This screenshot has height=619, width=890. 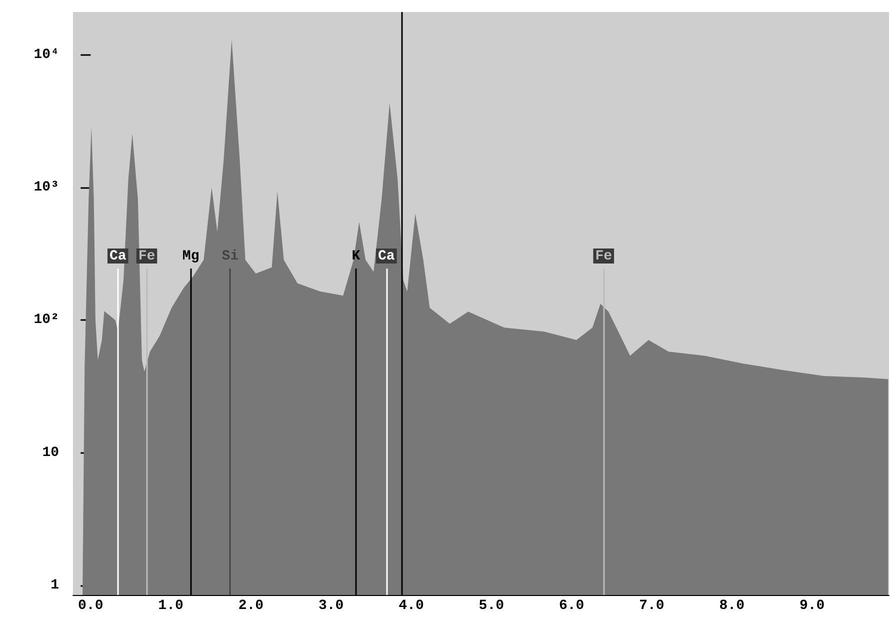 I want to click on x-tick-label: 4.0, so click(x=411, y=606).